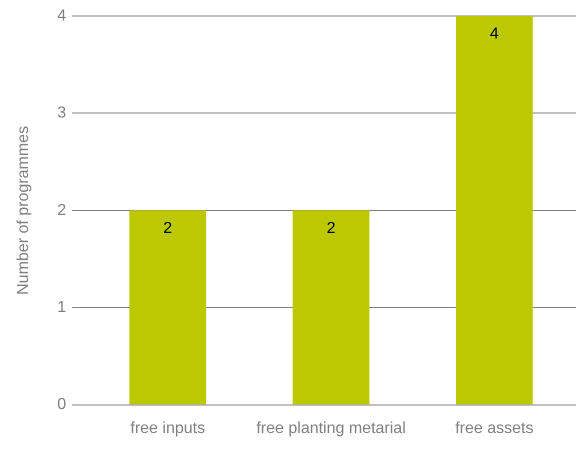  What do you see at coordinates (61, 307) in the screenshot?
I see `y-tick-label: 1` at bounding box center [61, 307].